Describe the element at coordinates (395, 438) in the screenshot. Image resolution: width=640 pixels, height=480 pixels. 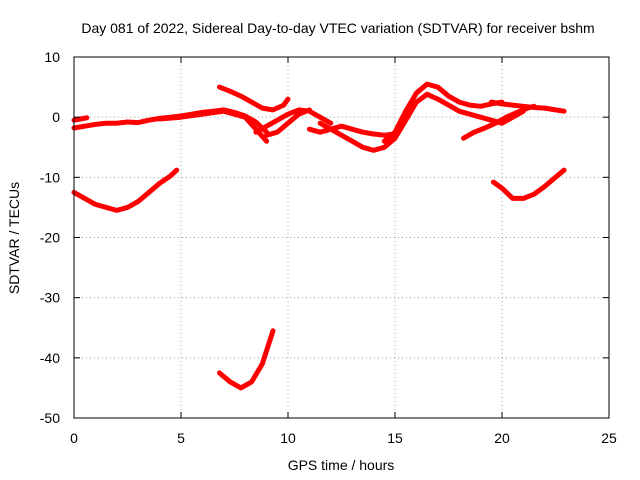
I see `x-tick-label: 15` at that location.